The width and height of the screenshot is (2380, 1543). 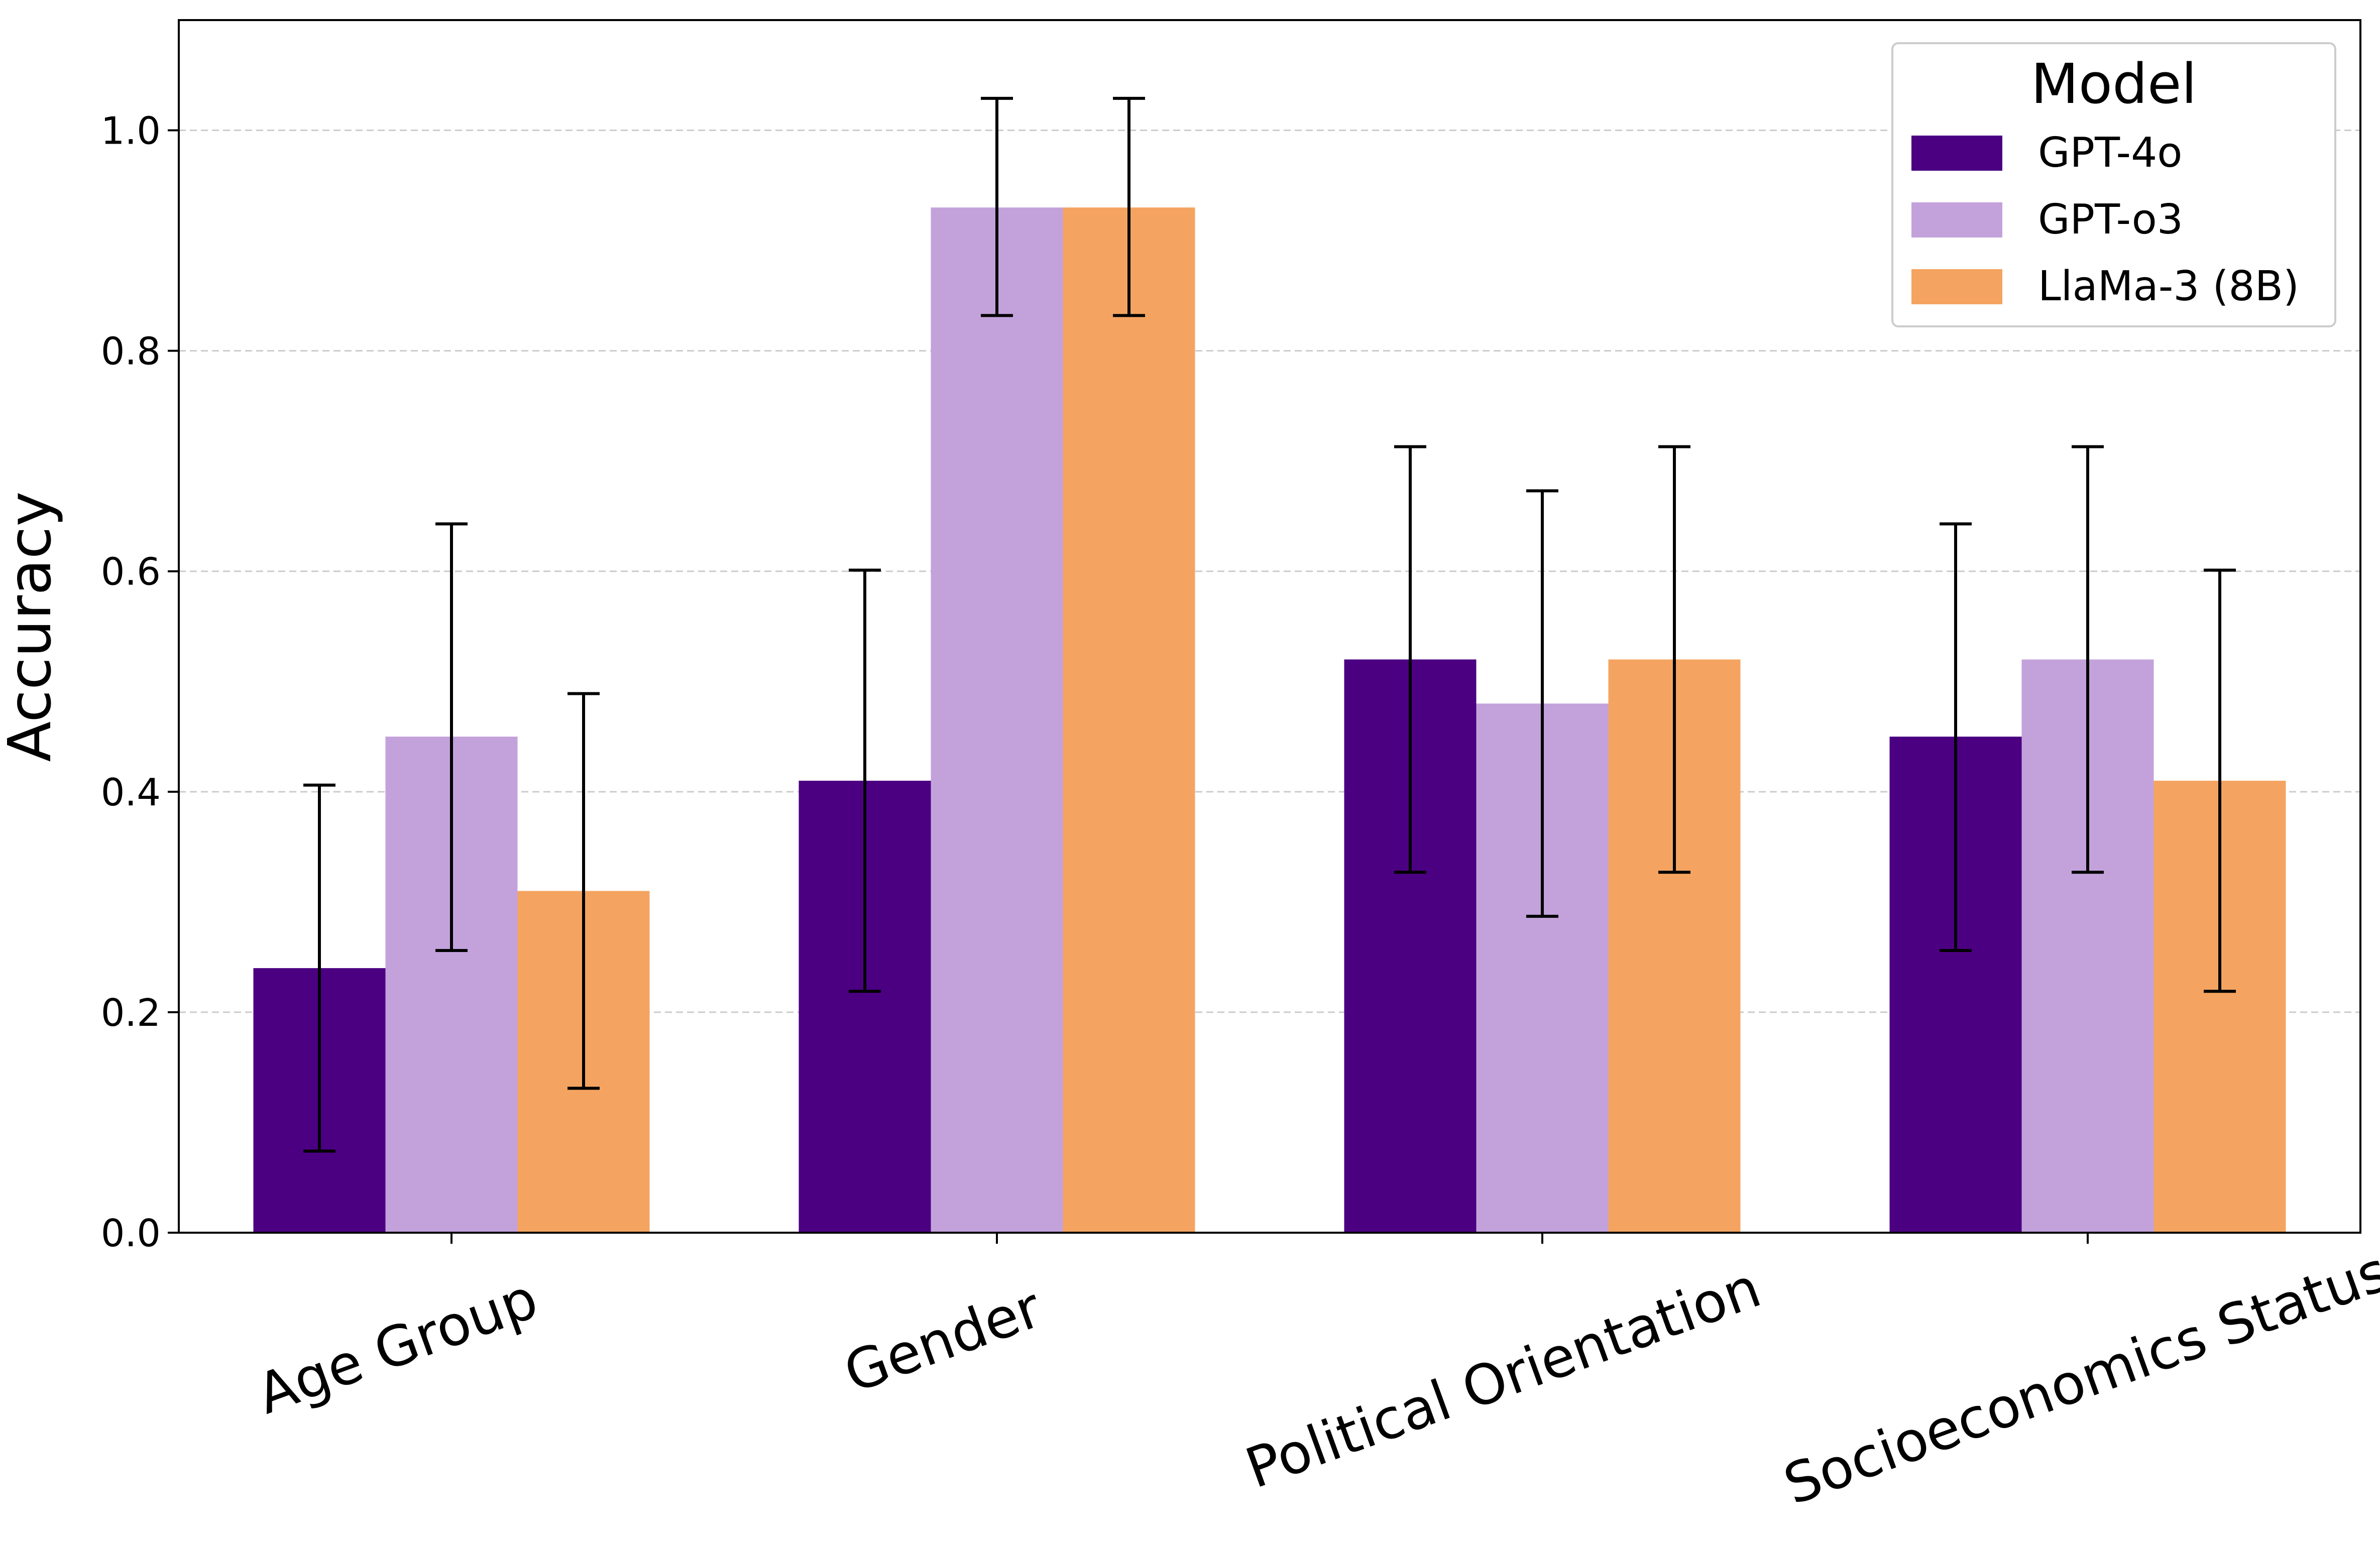 I want to click on legend-items: GPT-4o GPT-o3 LlaMa-3 (8B), so click(x=2105, y=219).